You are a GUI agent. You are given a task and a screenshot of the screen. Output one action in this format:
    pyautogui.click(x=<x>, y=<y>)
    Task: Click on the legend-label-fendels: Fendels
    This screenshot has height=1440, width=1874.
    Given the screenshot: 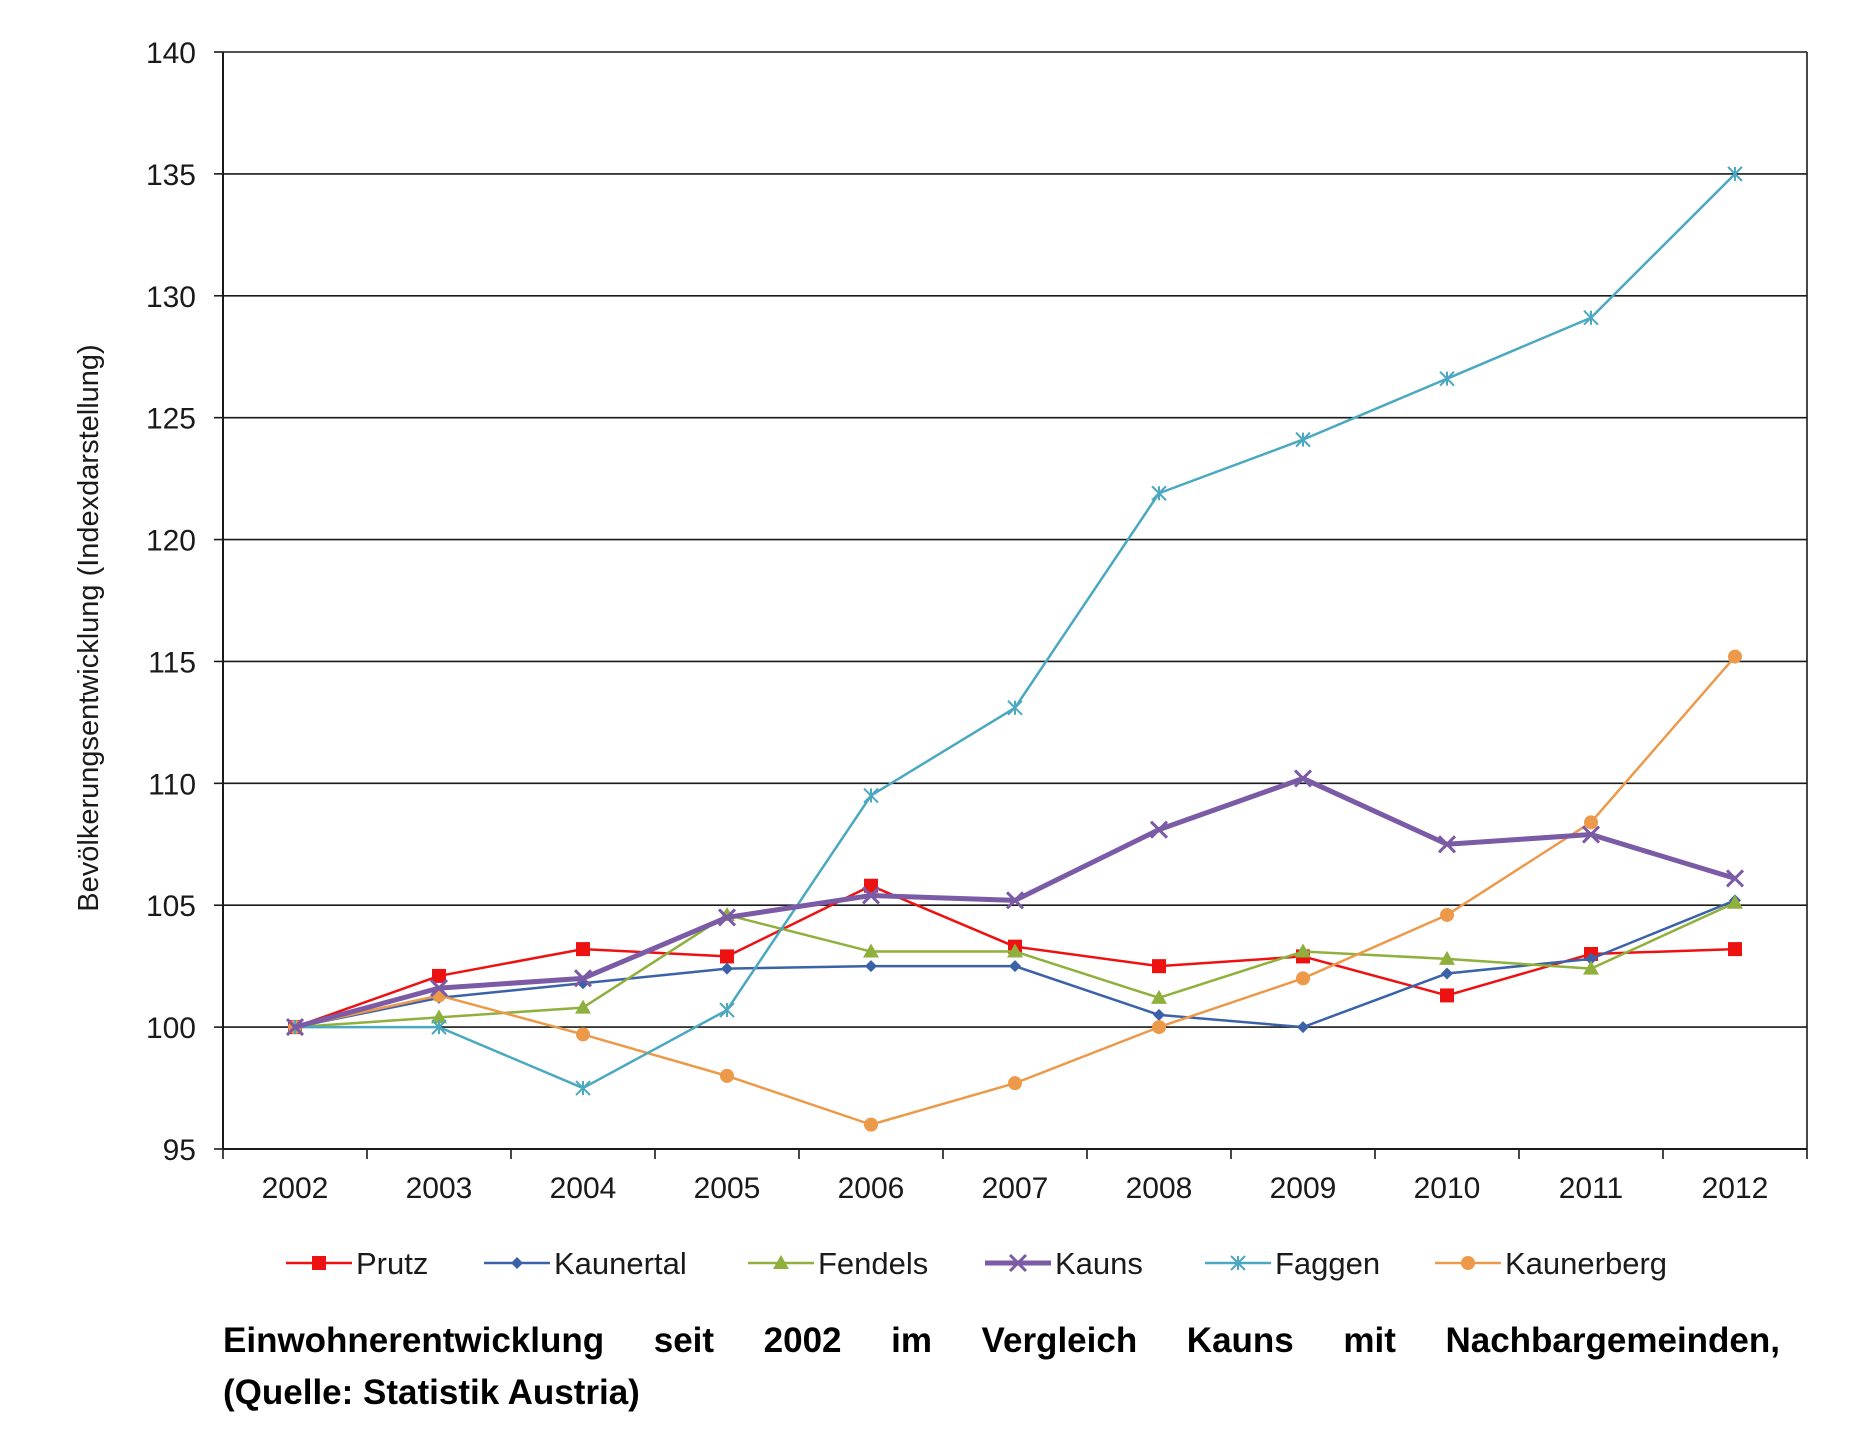 What is the action you would take?
    pyautogui.click(x=873, y=1263)
    